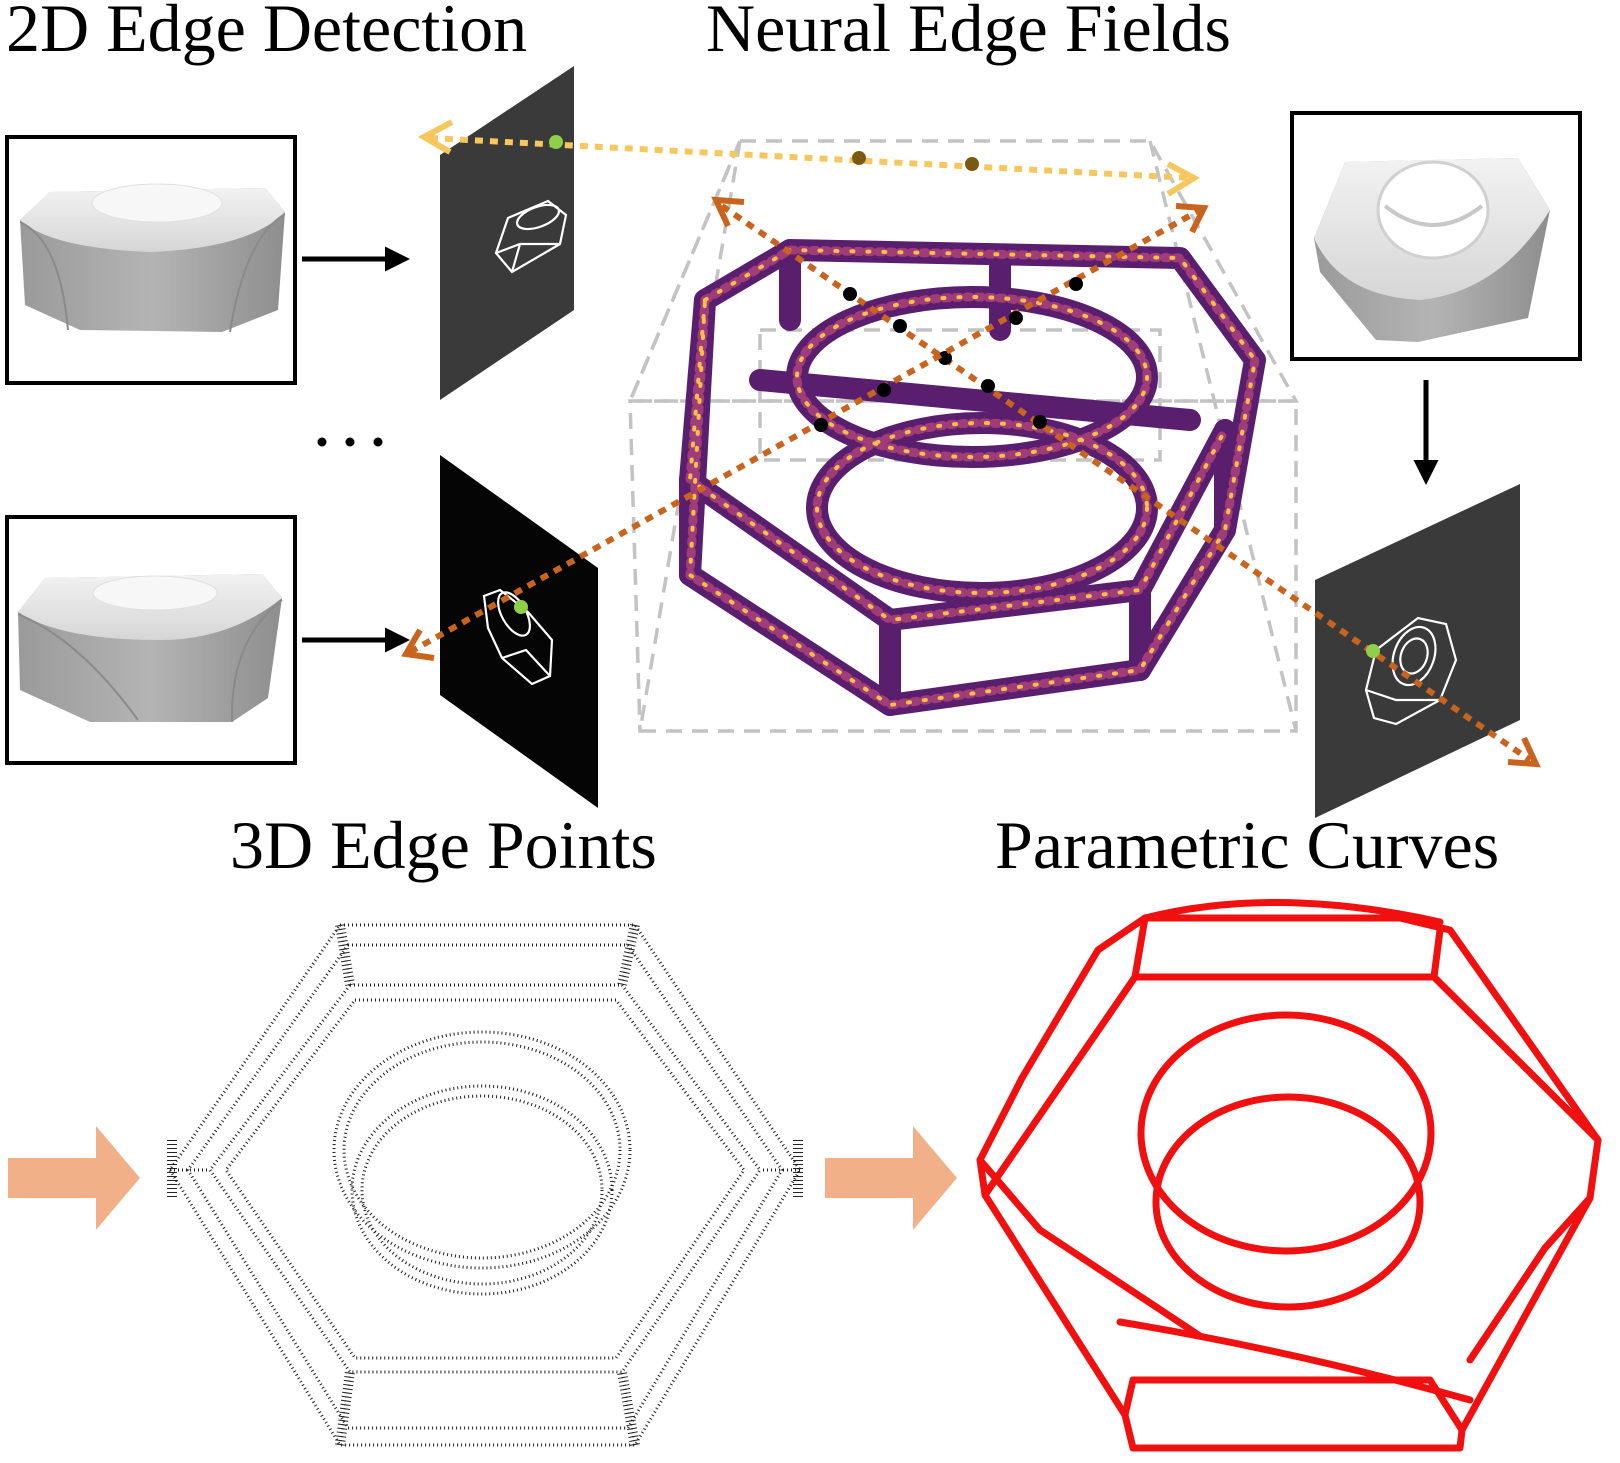 The height and width of the screenshot is (1463, 1620). What do you see at coordinates (968, 33) in the screenshot?
I see `title-neural-edge-fields: Neural Edge Fields` at bounding box center [968, 33].